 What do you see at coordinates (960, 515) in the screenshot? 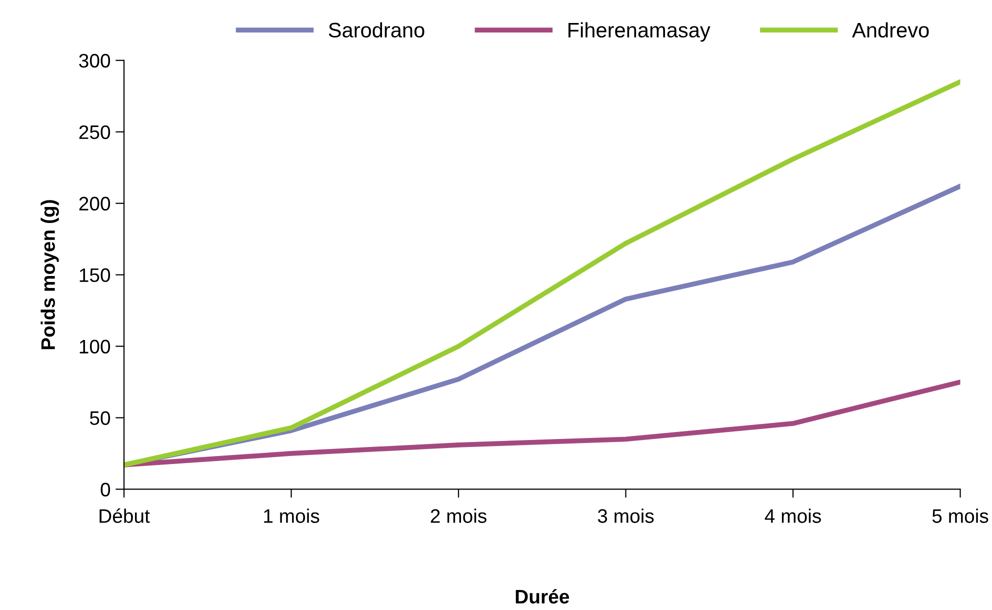
I see `x-tick-label: 5 mois` at bounding box center [960, 515].